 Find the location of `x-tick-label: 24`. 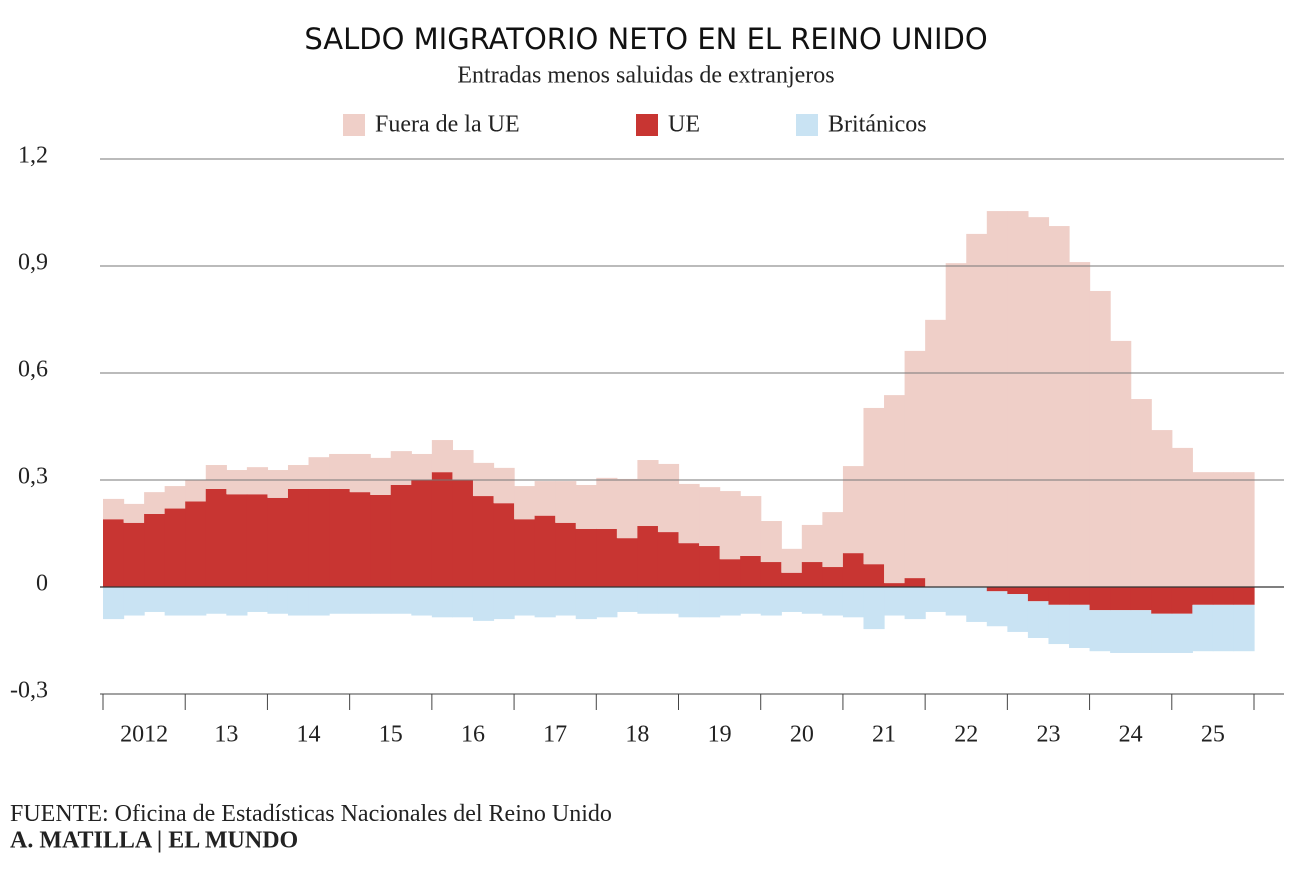

x-tick-label: 24 is located at coordinates (1131, 735).